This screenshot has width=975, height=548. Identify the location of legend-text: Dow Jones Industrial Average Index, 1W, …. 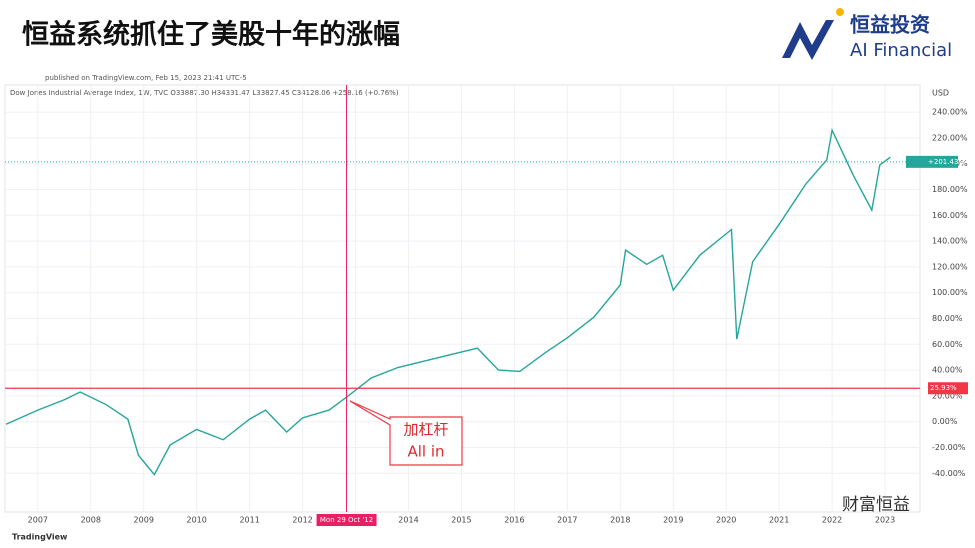
(204, 93).